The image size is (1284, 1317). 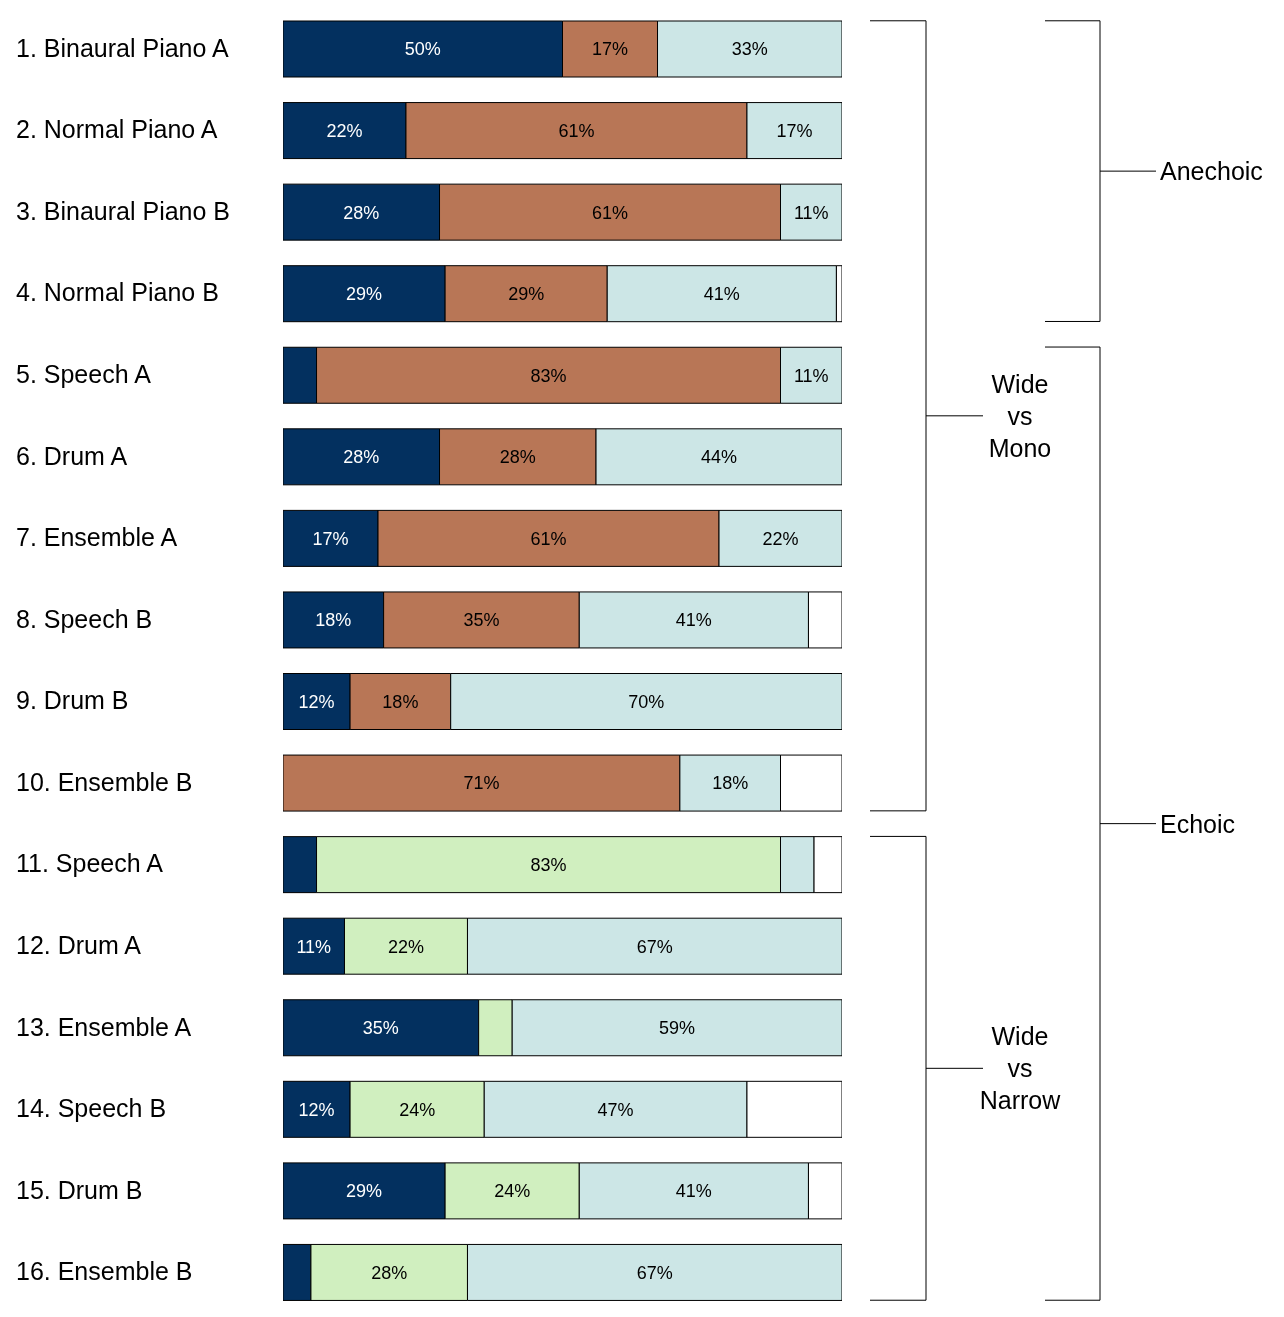 I want to click on data-label: 33%, so click(x=749, y=49).